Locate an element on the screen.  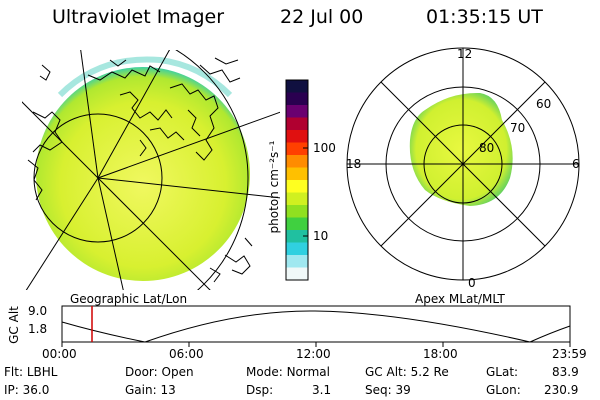
color-bar is located at coordinates (297, 180).